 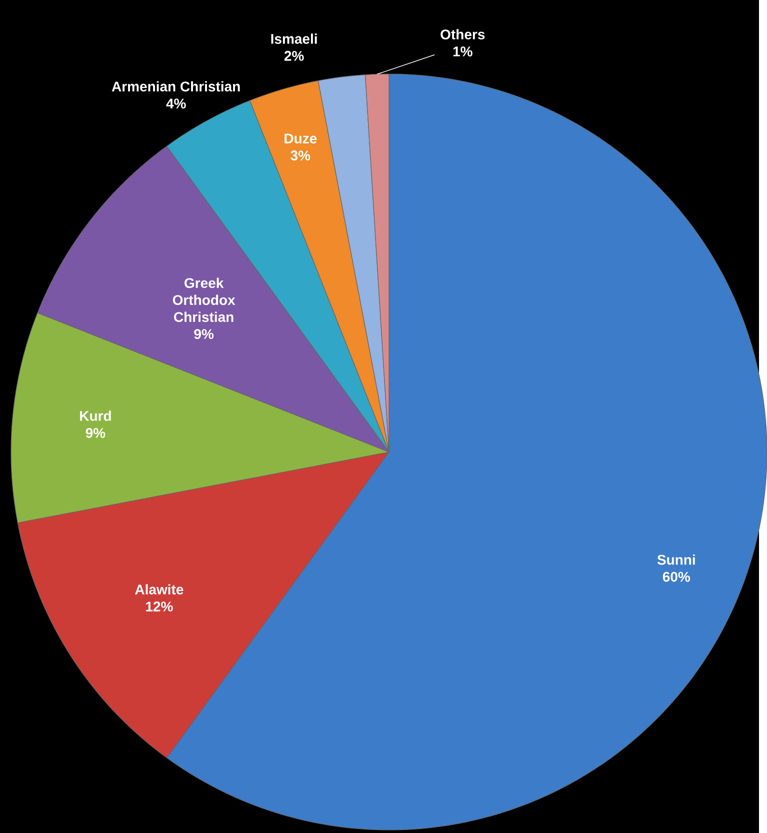 I want to click on slice-label: Armenian Christian, so click(x=176, y=86).